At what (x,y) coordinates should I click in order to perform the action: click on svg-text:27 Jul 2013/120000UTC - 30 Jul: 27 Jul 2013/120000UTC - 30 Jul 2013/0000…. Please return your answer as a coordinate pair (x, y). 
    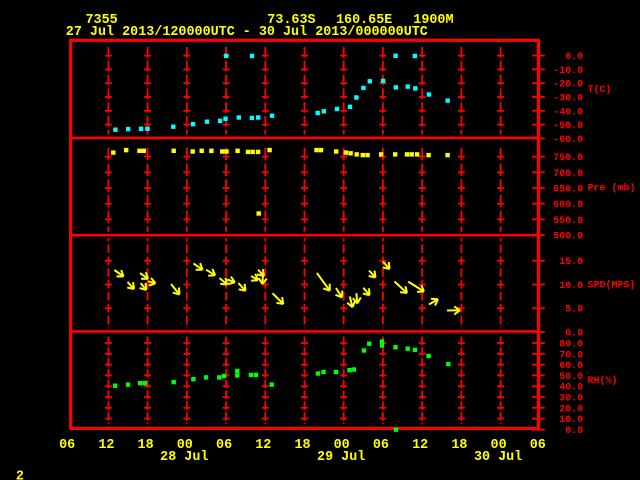
    Looking at the image, I should click on (247, 32).